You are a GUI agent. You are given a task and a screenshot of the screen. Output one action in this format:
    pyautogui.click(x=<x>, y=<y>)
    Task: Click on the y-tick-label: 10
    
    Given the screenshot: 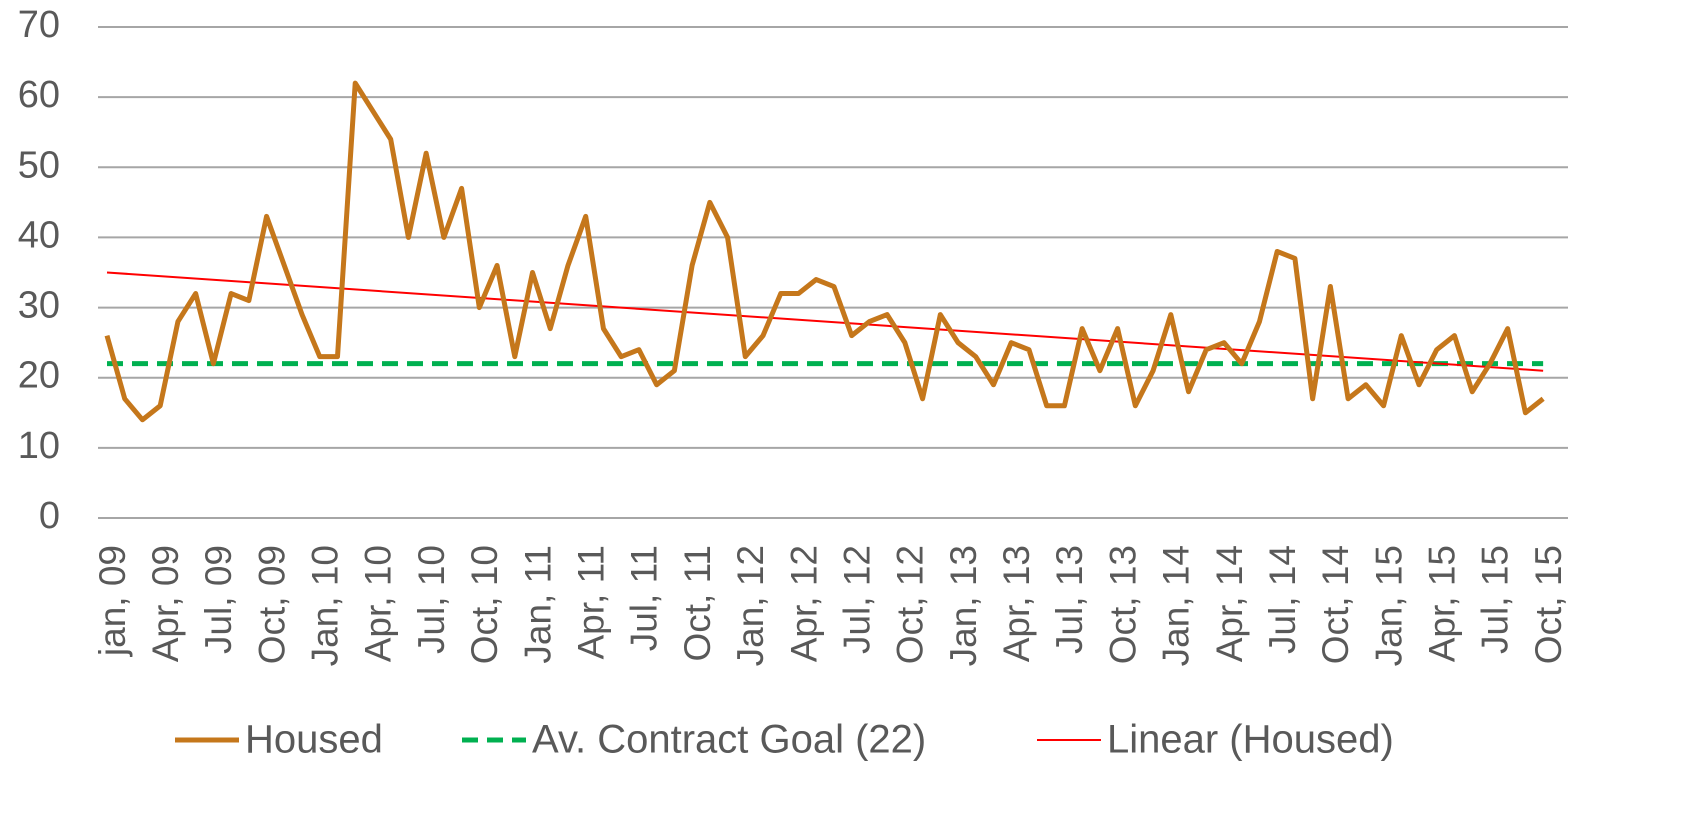 What is the action you would take?
    pyautogui.click(x=39, y=446)
    